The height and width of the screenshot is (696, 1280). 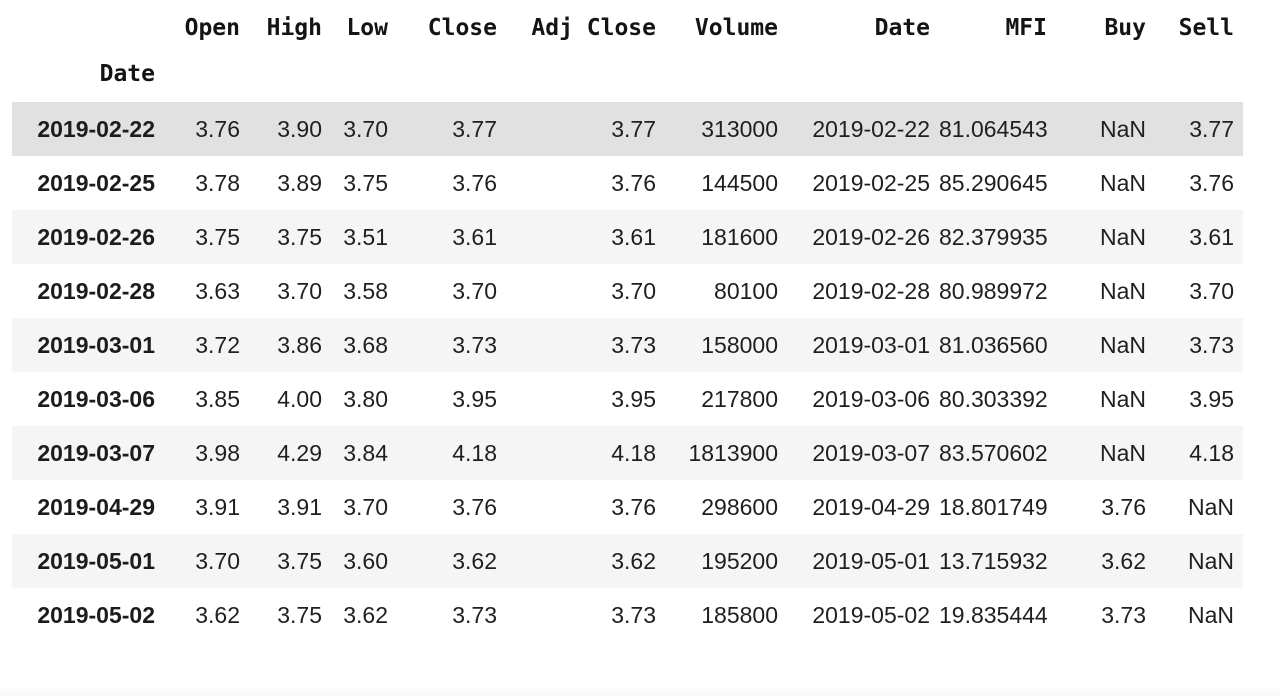 I want to click on data-cell: 181600, so click(x=739, y=237).